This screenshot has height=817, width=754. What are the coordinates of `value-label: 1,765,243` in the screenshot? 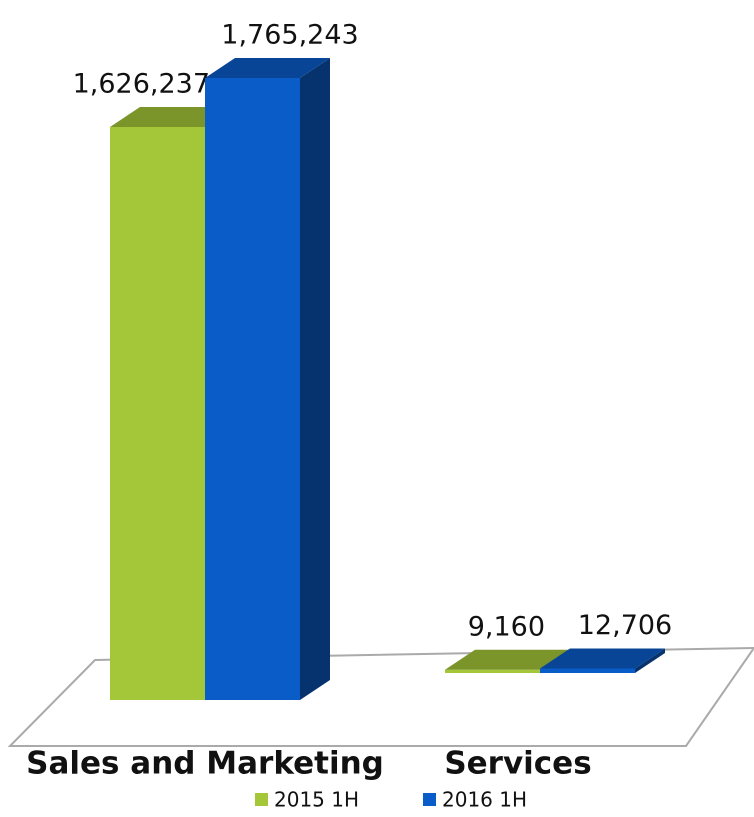 It's located at (289, 35).